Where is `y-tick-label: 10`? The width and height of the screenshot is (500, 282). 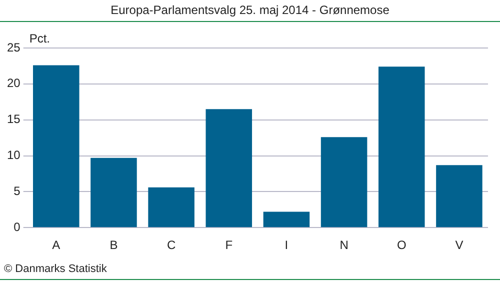 y-tick-label: 10 is located at coordinates (13, 155).